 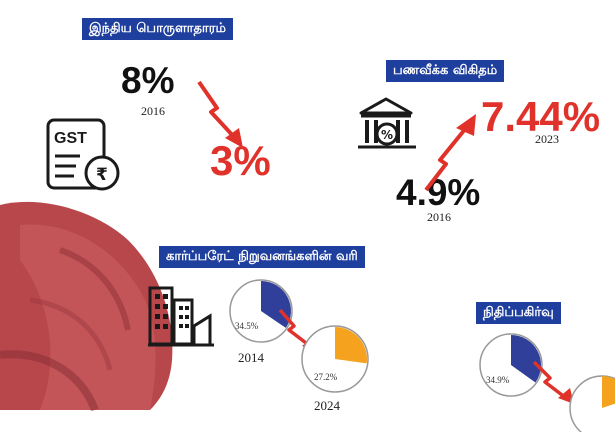 I want to click on fiscal-title: நிதிப்பகிர்வு, so click(x=518, y=313).